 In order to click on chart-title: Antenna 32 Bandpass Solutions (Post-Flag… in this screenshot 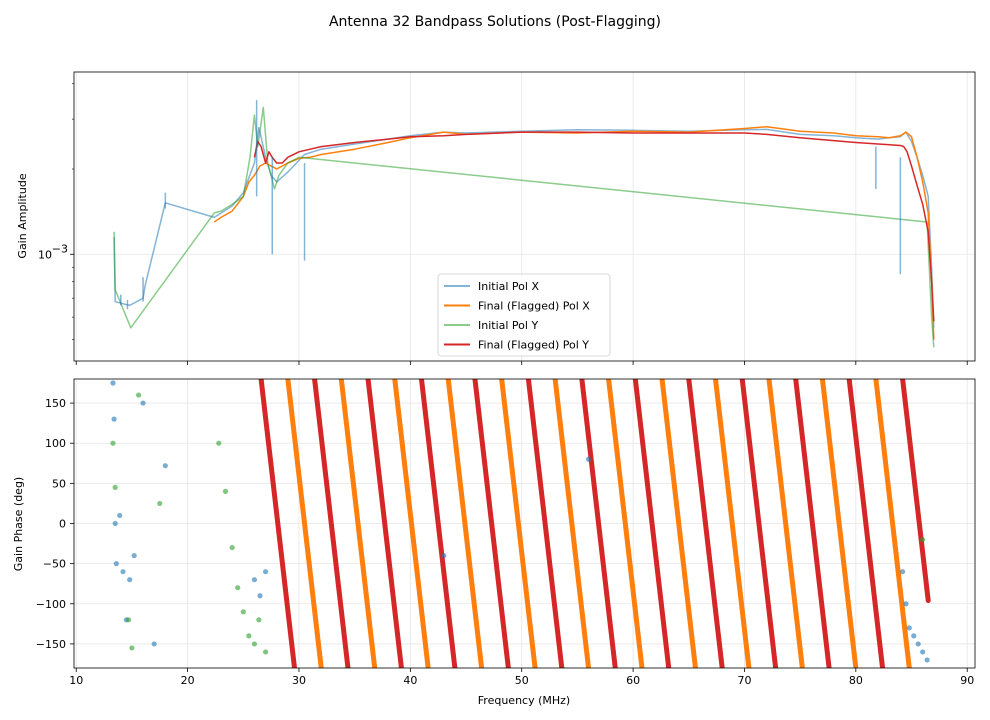, I will do `click(495, 22)`.